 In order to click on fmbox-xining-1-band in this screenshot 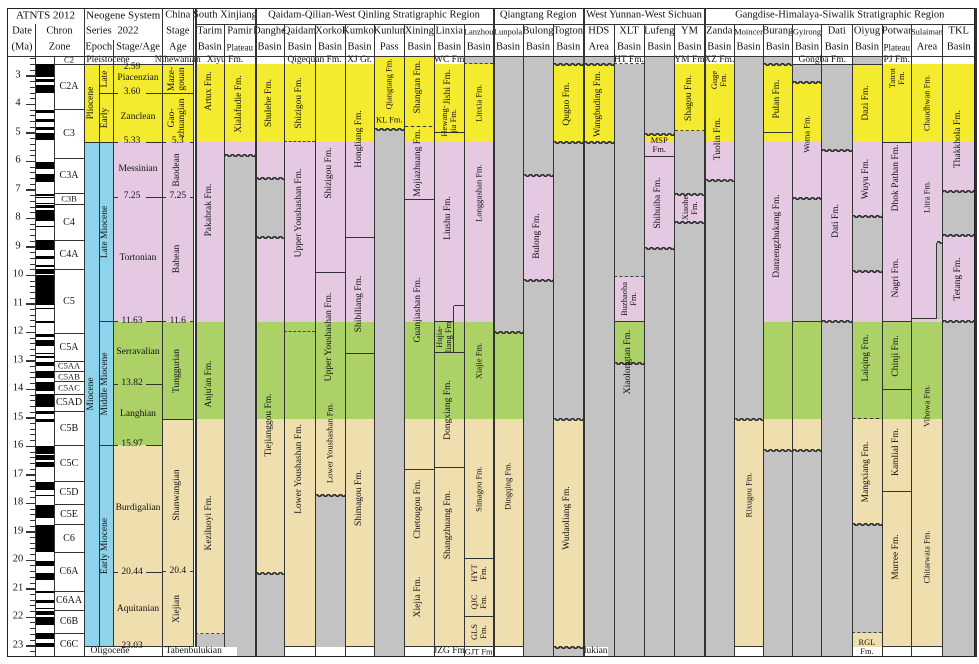, I will do `click(419, 171)`.